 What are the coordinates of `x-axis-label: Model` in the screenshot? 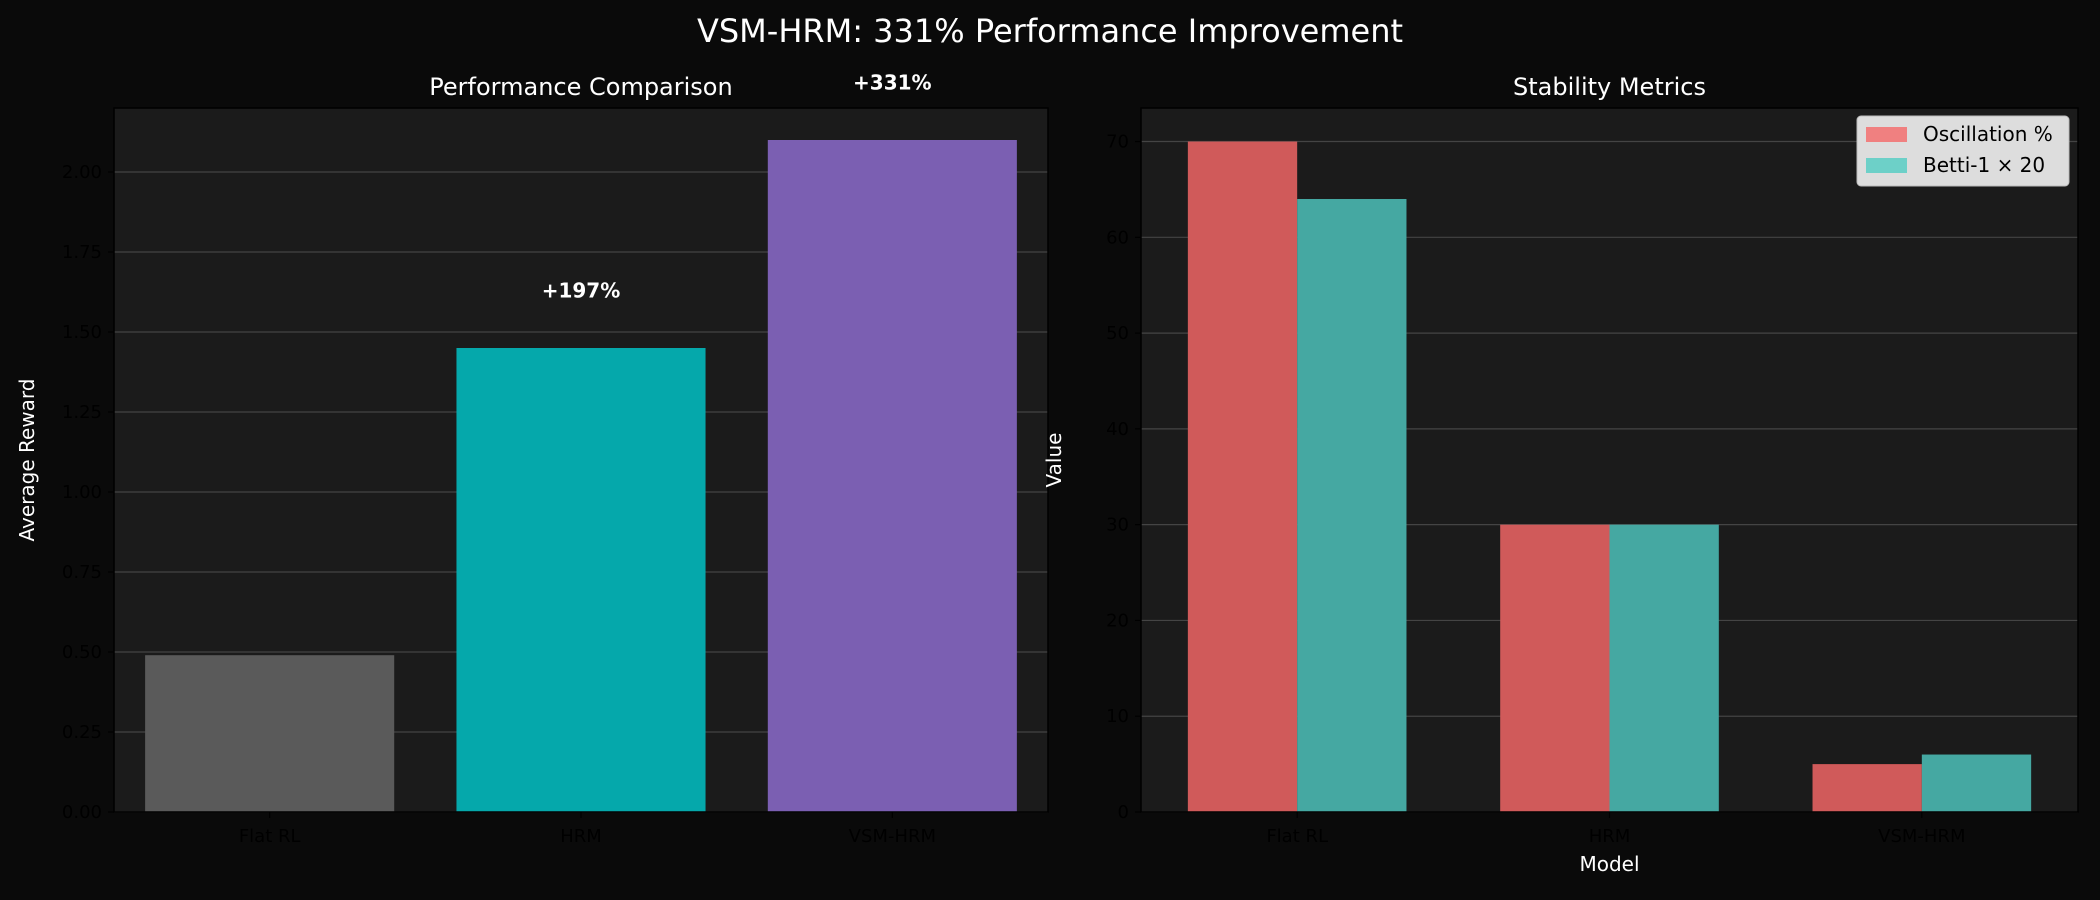 It's located at (1609, 864).